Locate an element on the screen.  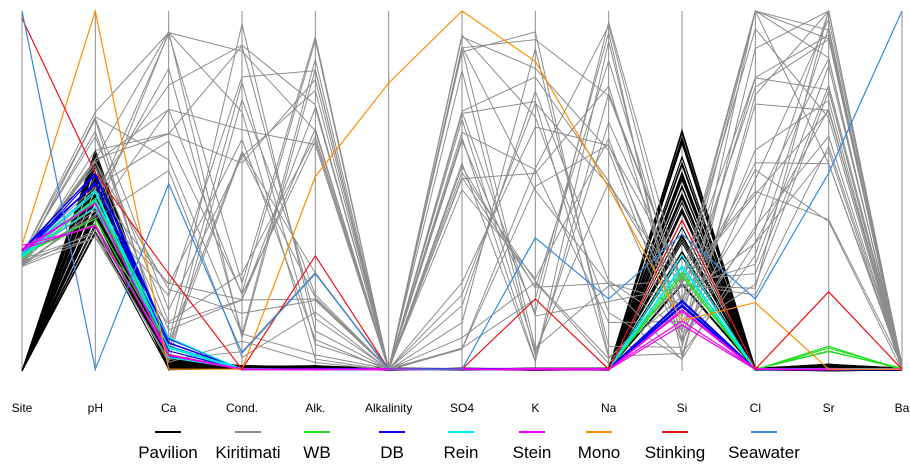
axis-label-ph: pH is located at coordinates (95, 408).